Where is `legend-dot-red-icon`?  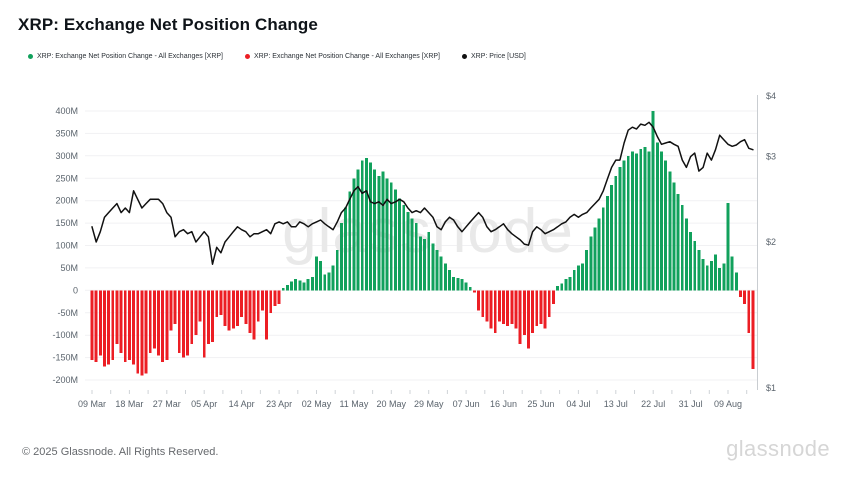
legend-dot-red-icon is located at coordinates (247, 56).